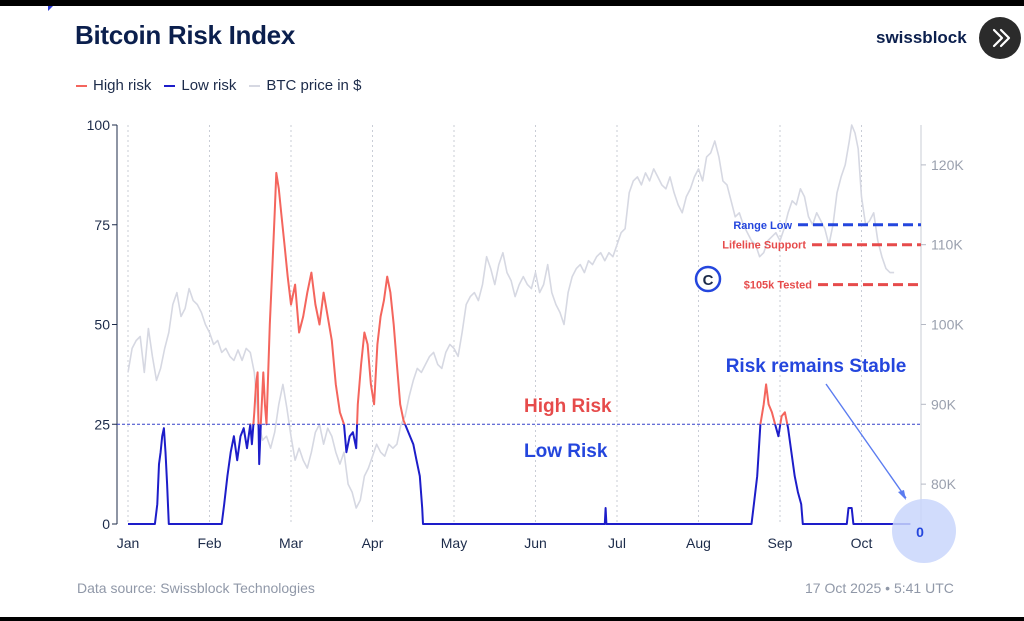 Image resolution: width=1024 pixels, height=621 pixels. I want to click on price-level-label: $105k Tested, so click(778, 286).